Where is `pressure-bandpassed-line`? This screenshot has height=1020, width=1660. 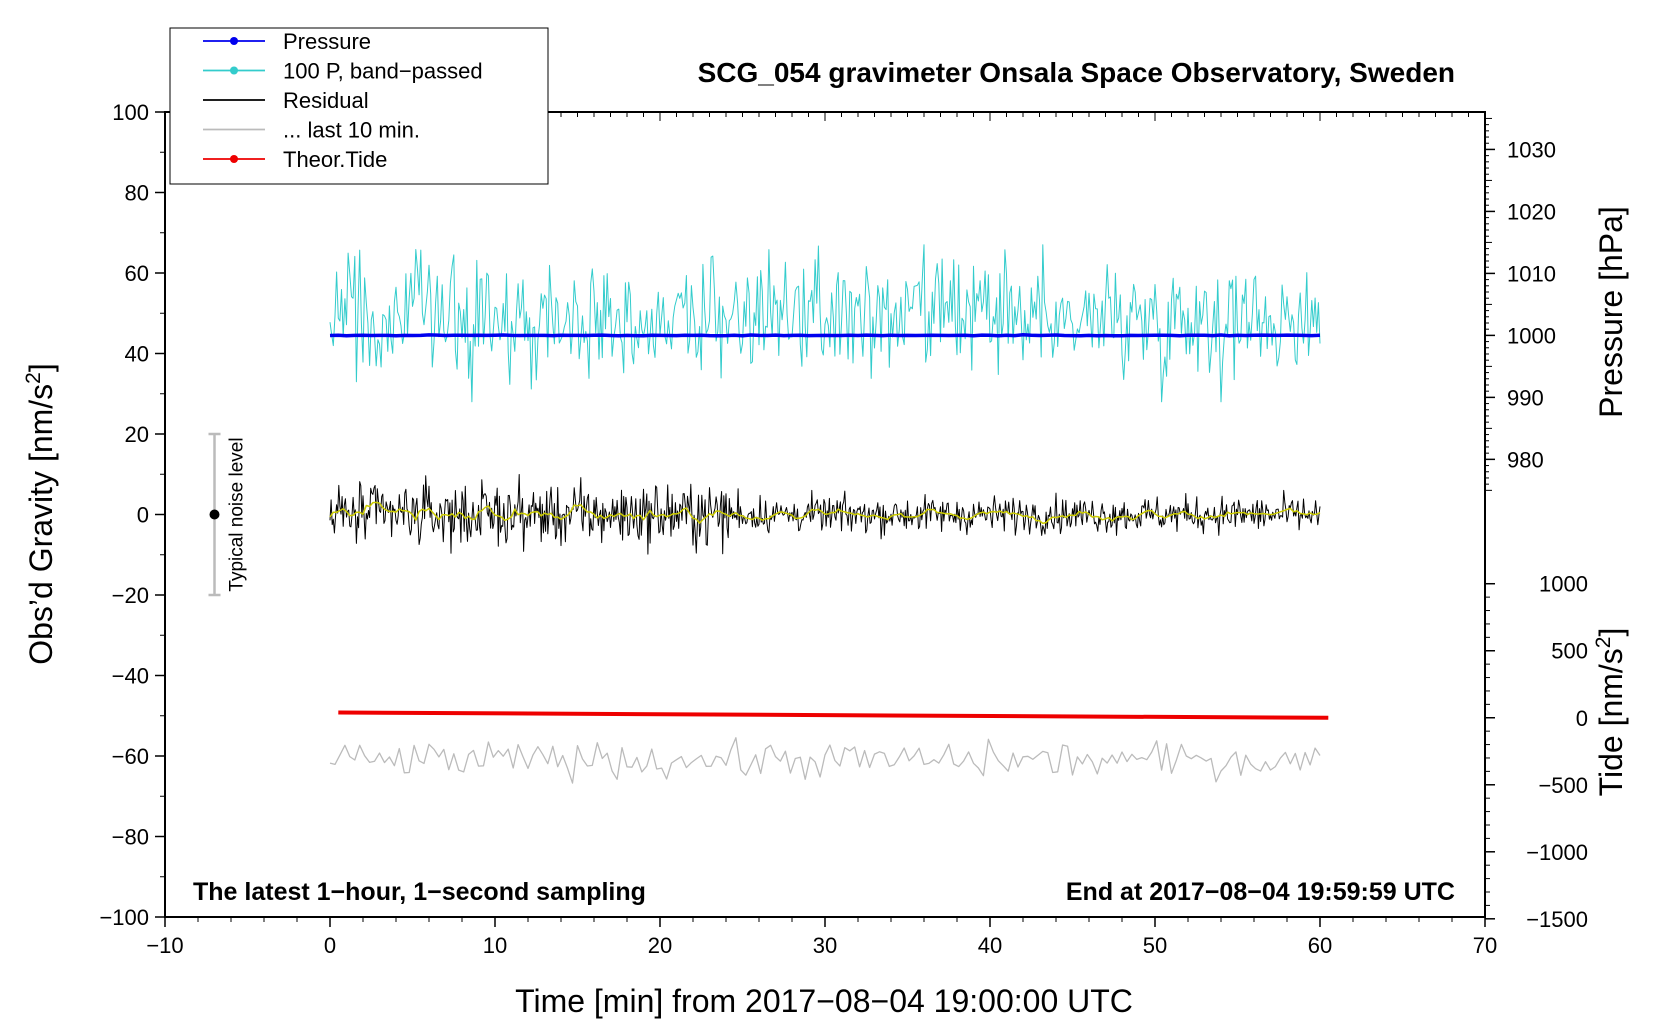
pressure-bandpassed-line is located at coordinates (825, 323).